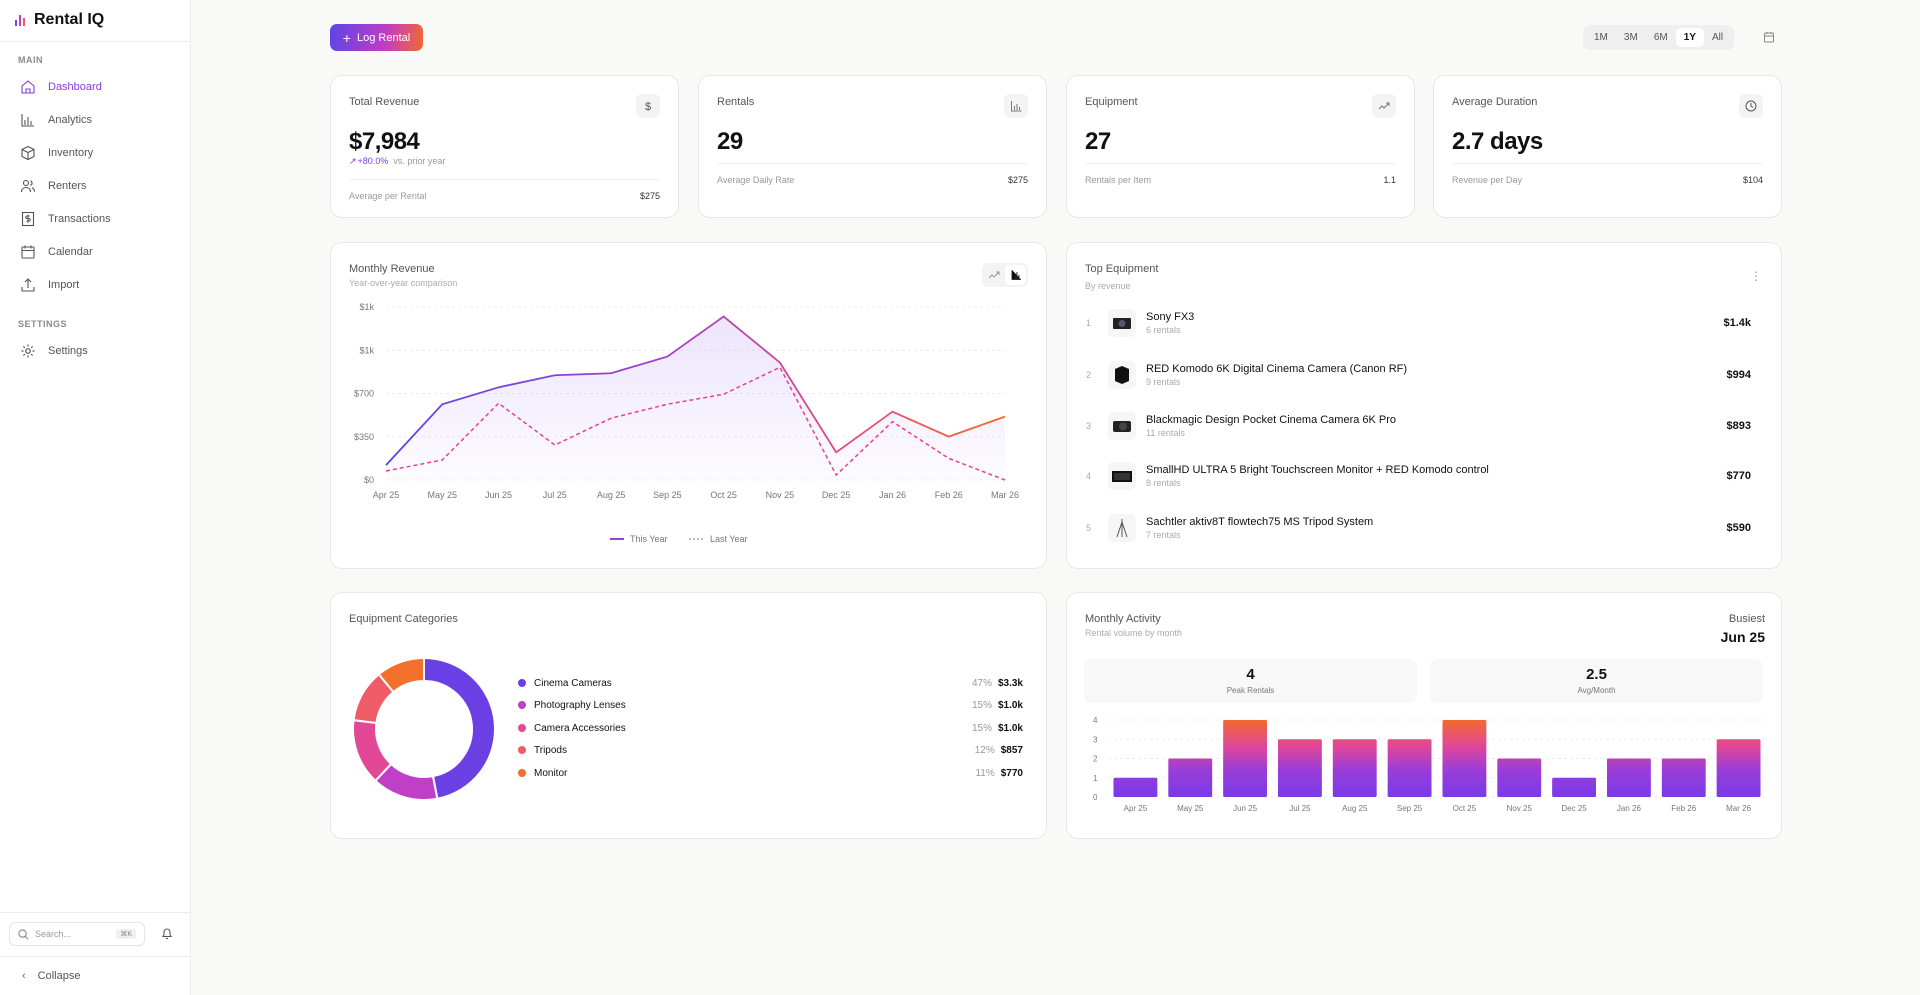 Image resolution: width=1920 pixels, height=995 pixels. Describe the element at coordinates (1487, 180) in the screenshot. I see `footer-label: Revenue per Day` at that location.